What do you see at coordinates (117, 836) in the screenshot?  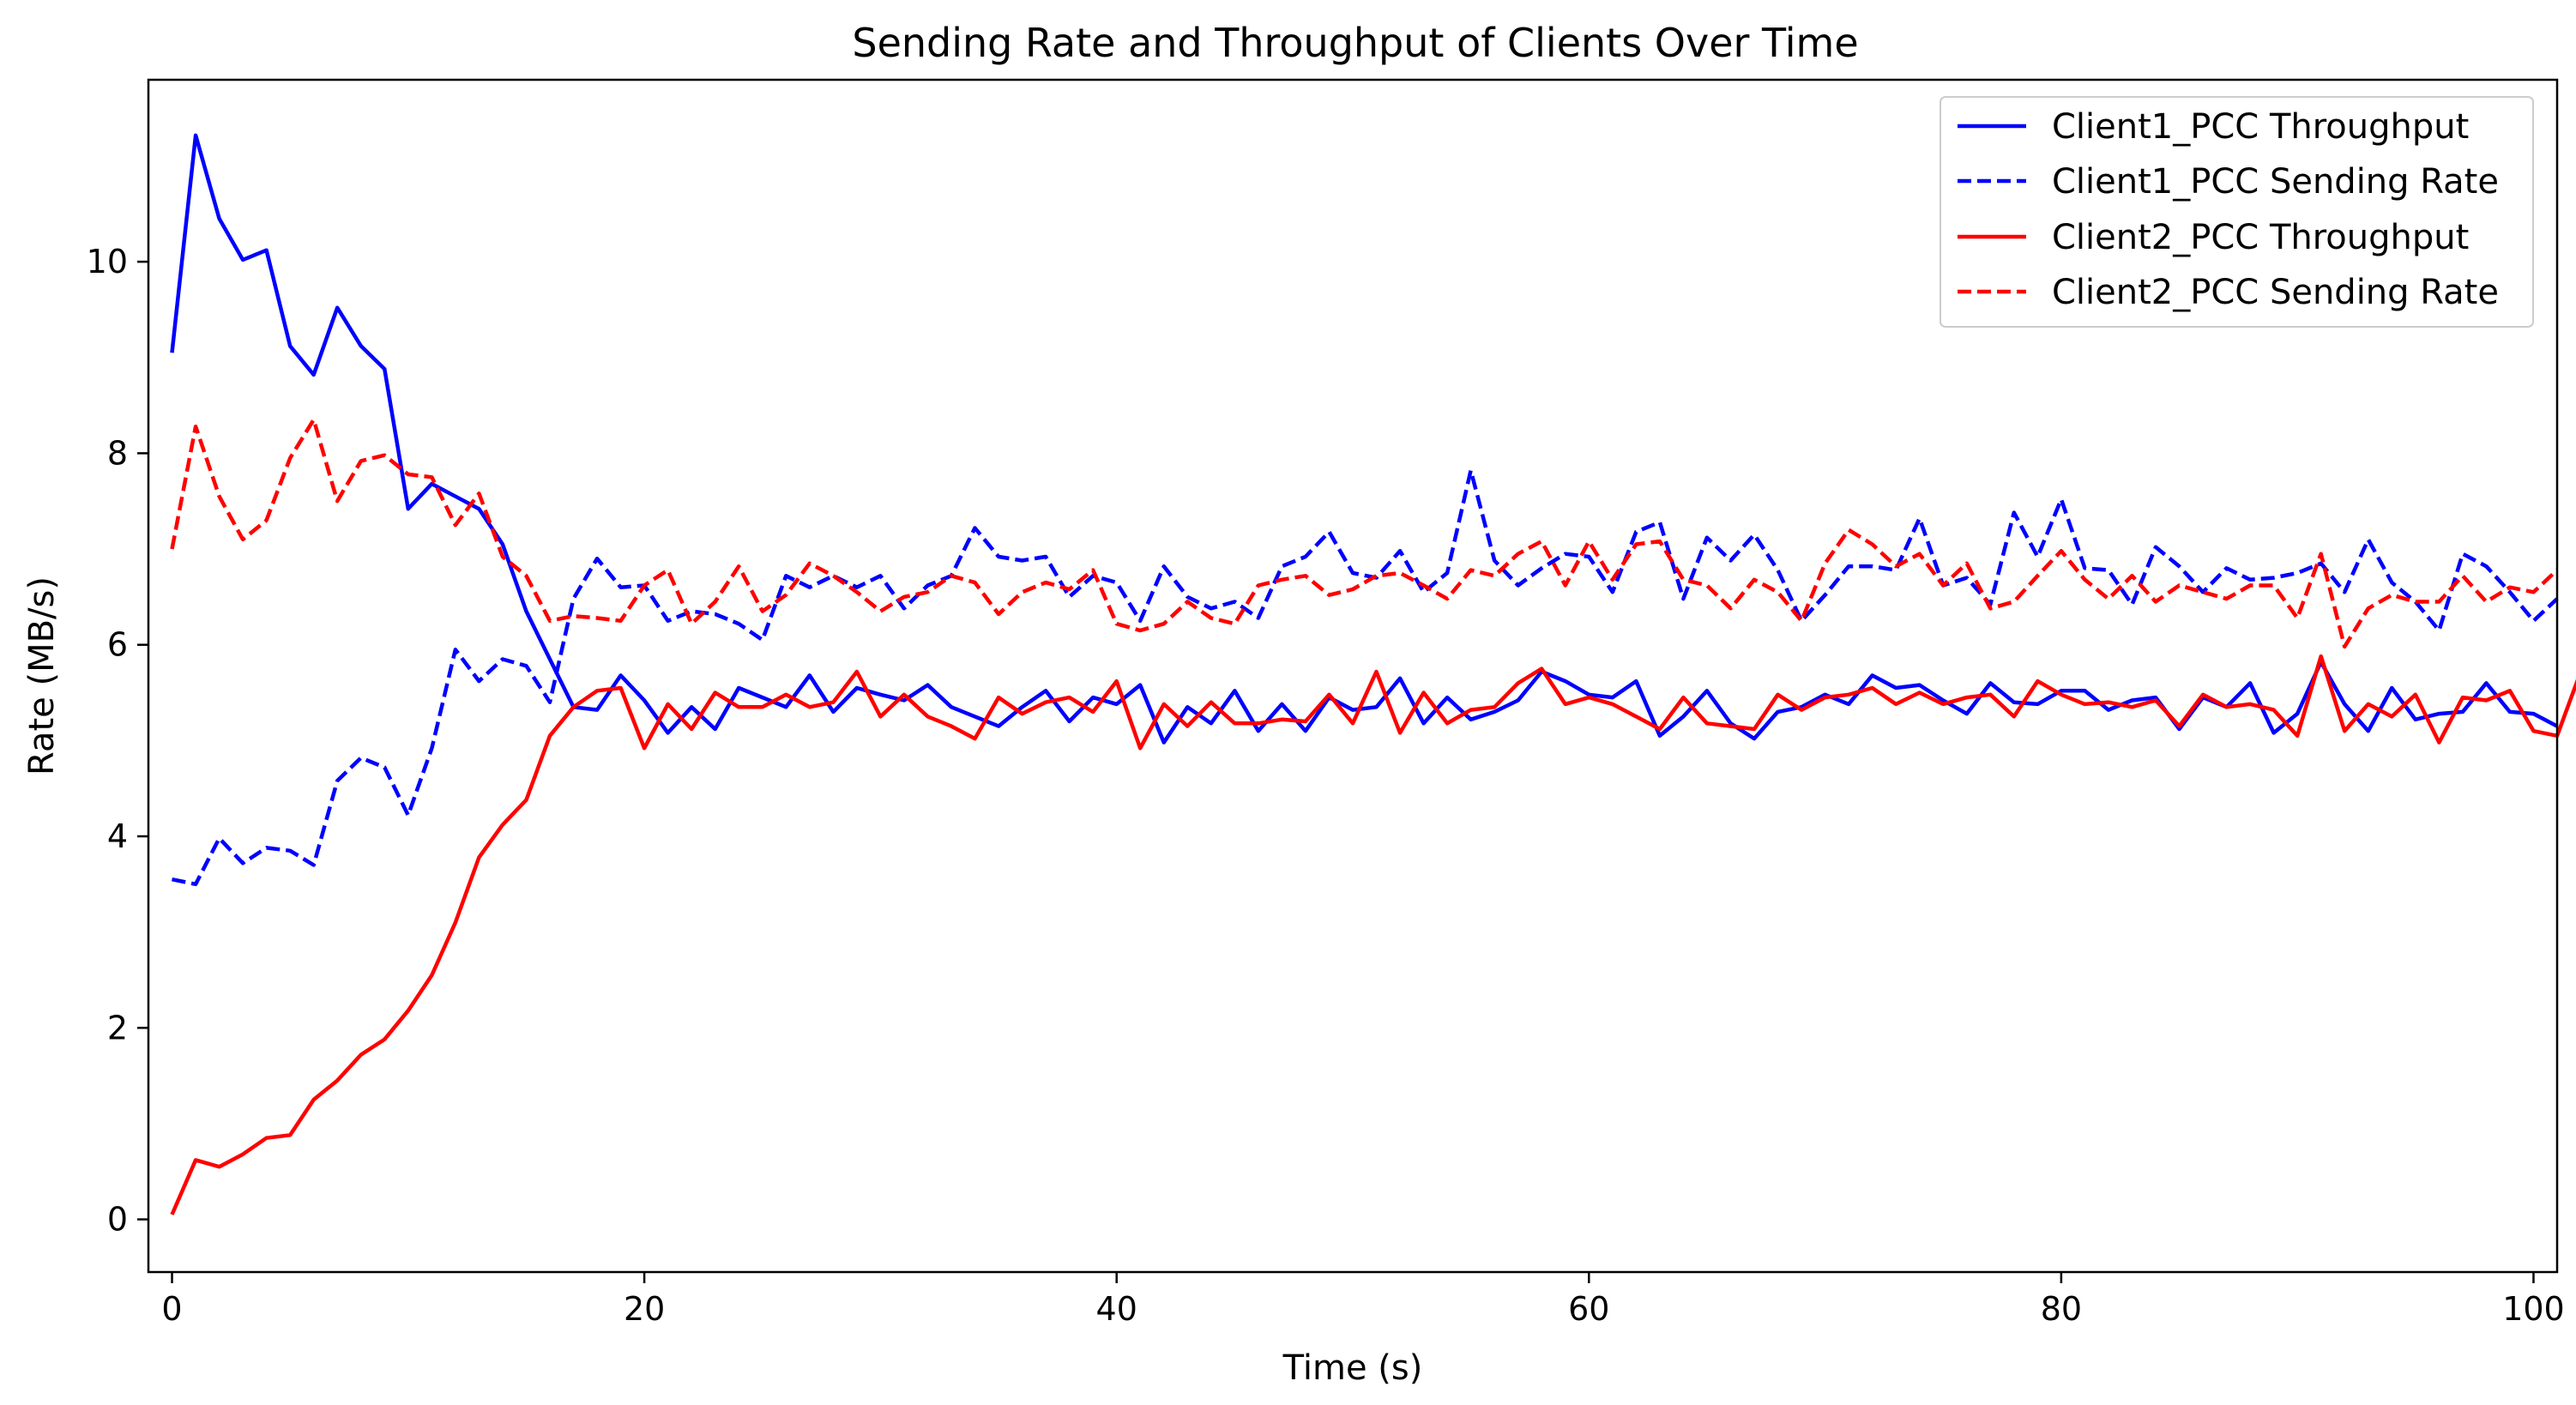 I see `y-tick-label: 4` at bounding box center [117, 836].